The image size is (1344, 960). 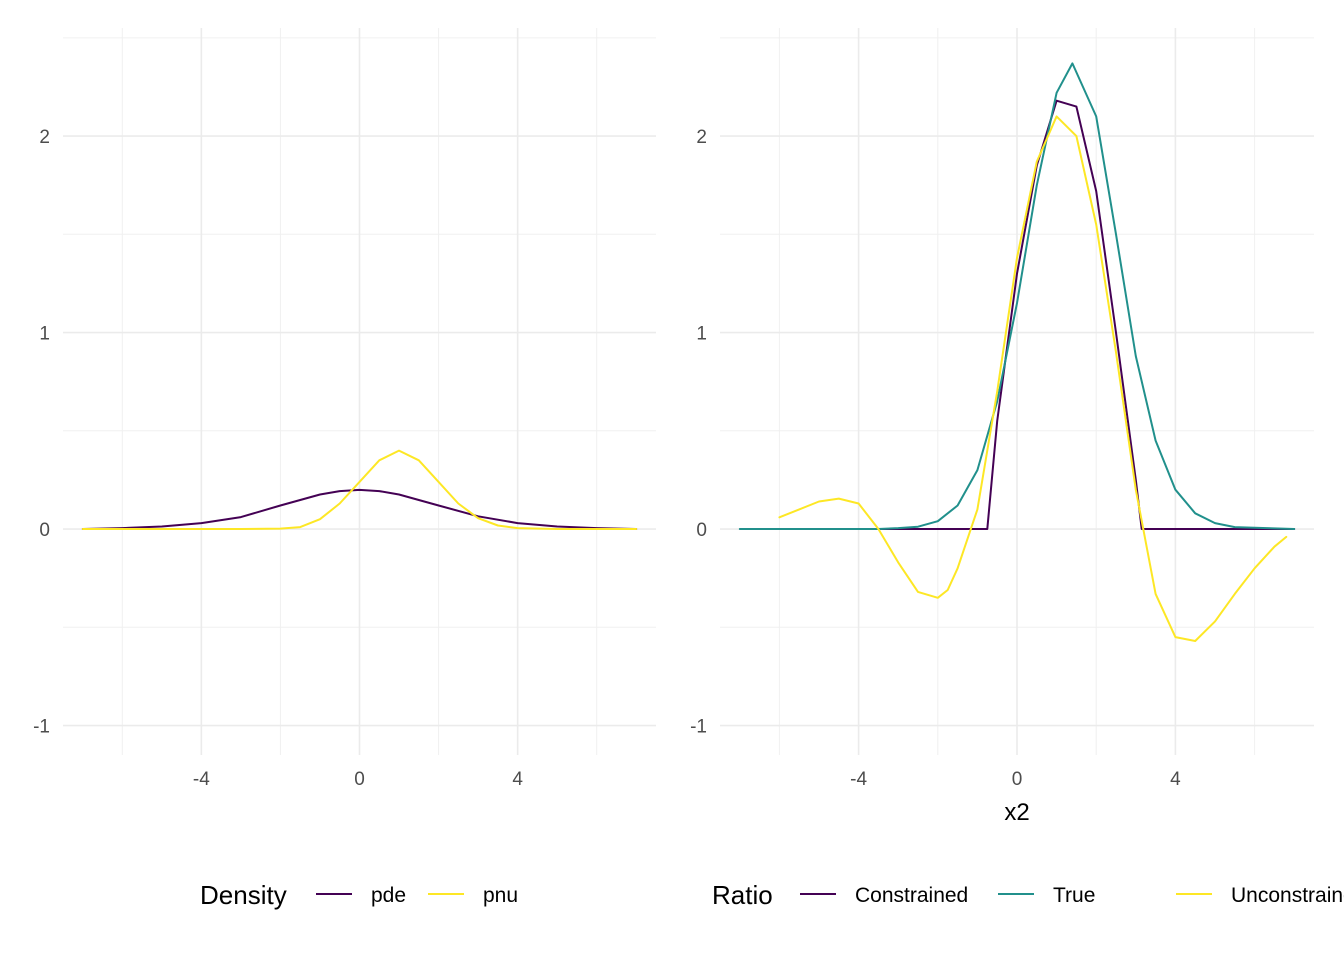 I want to click on legend-label-constrained: Constrained, so click(x=911, y=895).